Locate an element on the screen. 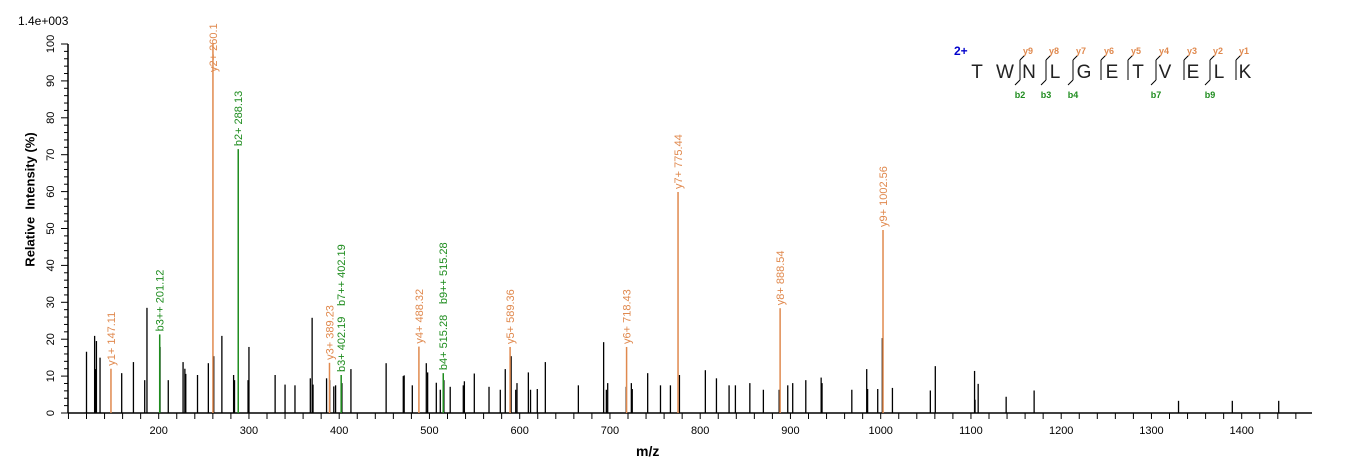 The height and width of the screenshot is (473, 1362). b-ion-label: b9 is located at coordinates (1210, 95).